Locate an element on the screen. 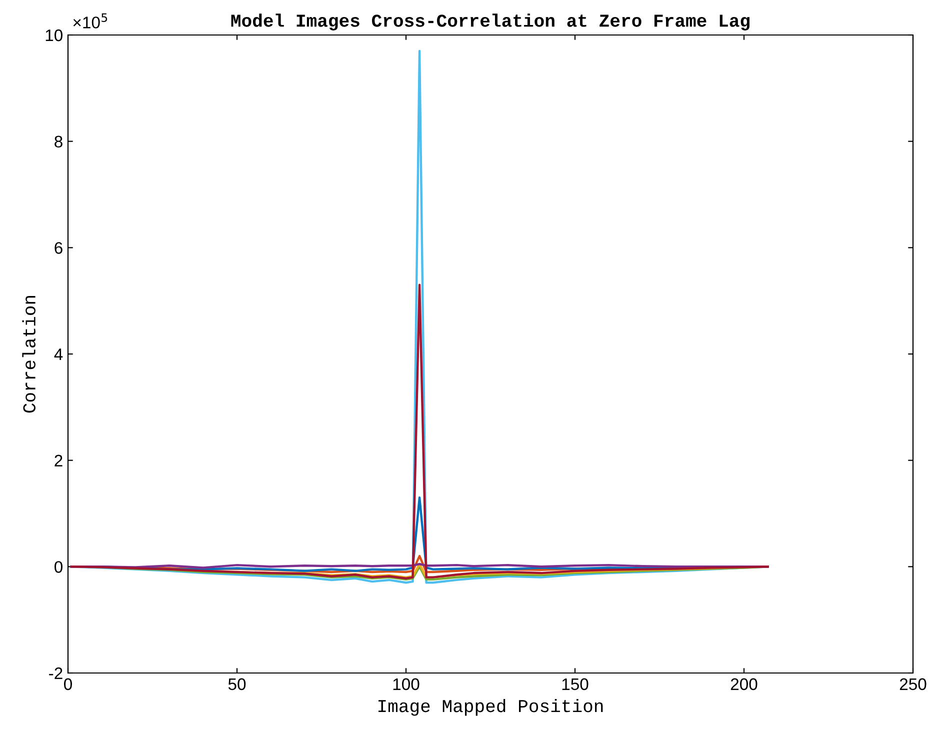 This screenshot has width=930, height=737. text: ×10$^{5}$ is located at coordinates (90, 20).